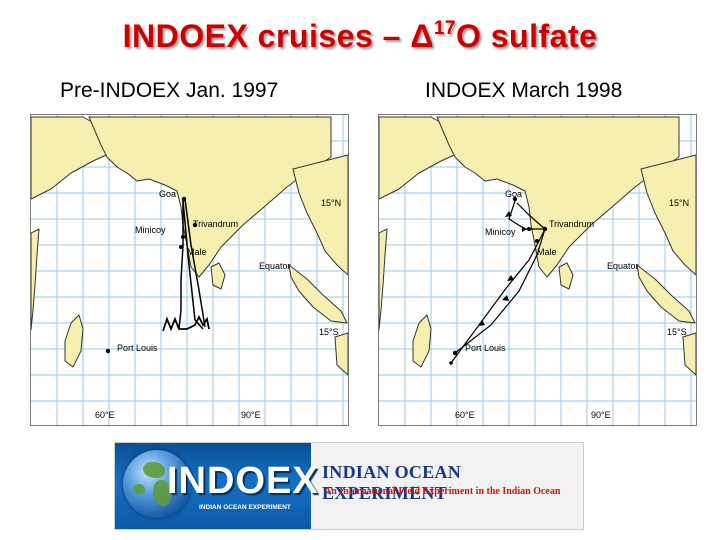  What do you see at coordinates (392, 482) in the screenshot?
I see `banner-title: INDIAN OCEAN EXPERIMENT` at bounding box center [392, 482].